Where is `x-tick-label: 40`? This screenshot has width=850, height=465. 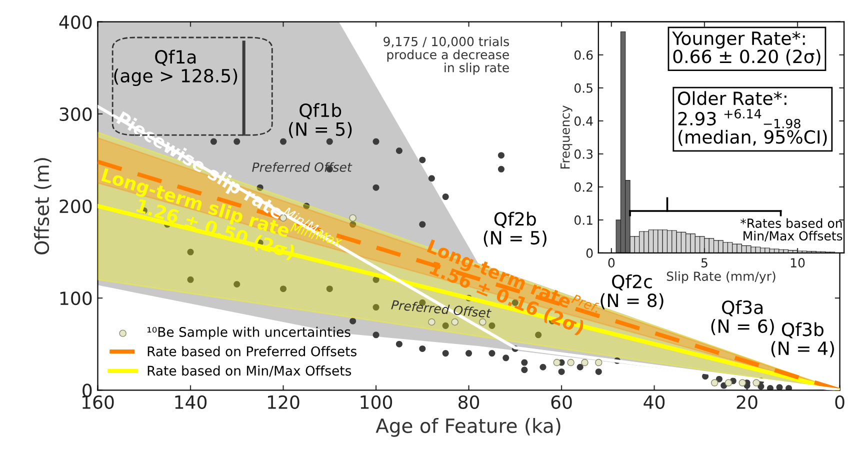 x-tick-label: 40 is located at coordinates (654, 402).